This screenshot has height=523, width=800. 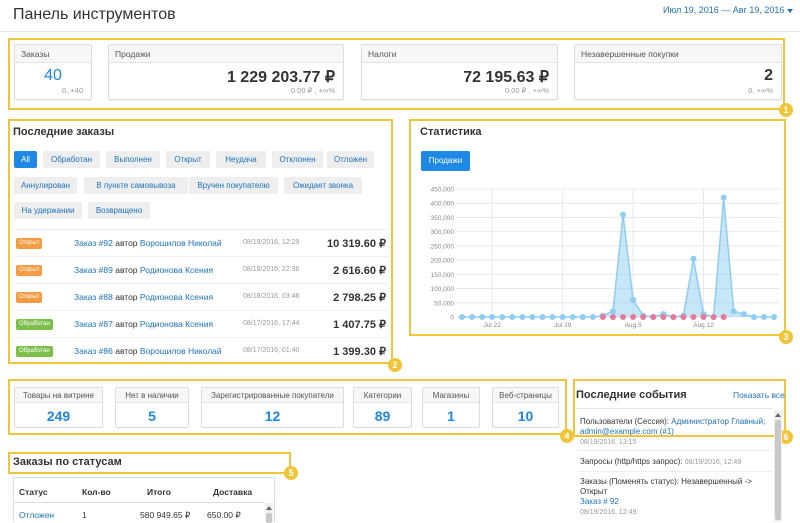 What do you see at coordinates (443, 218) in the screenshot?
I see `y-tick-label: 350,000` at bounding box center [443, 218].